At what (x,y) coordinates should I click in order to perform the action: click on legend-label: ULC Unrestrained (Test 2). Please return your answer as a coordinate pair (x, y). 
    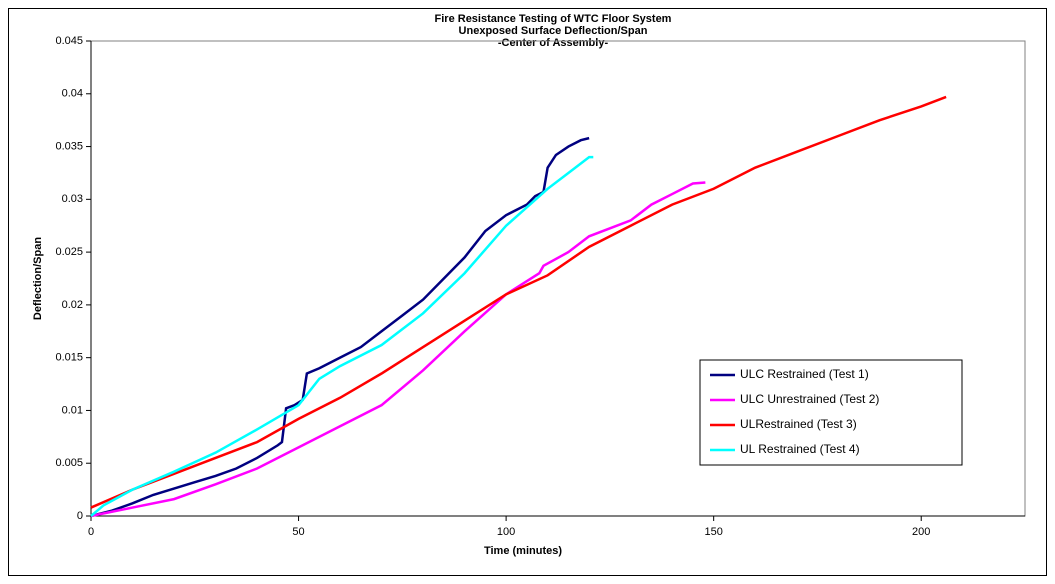
    Looking at the image, I should click on (809, 399).